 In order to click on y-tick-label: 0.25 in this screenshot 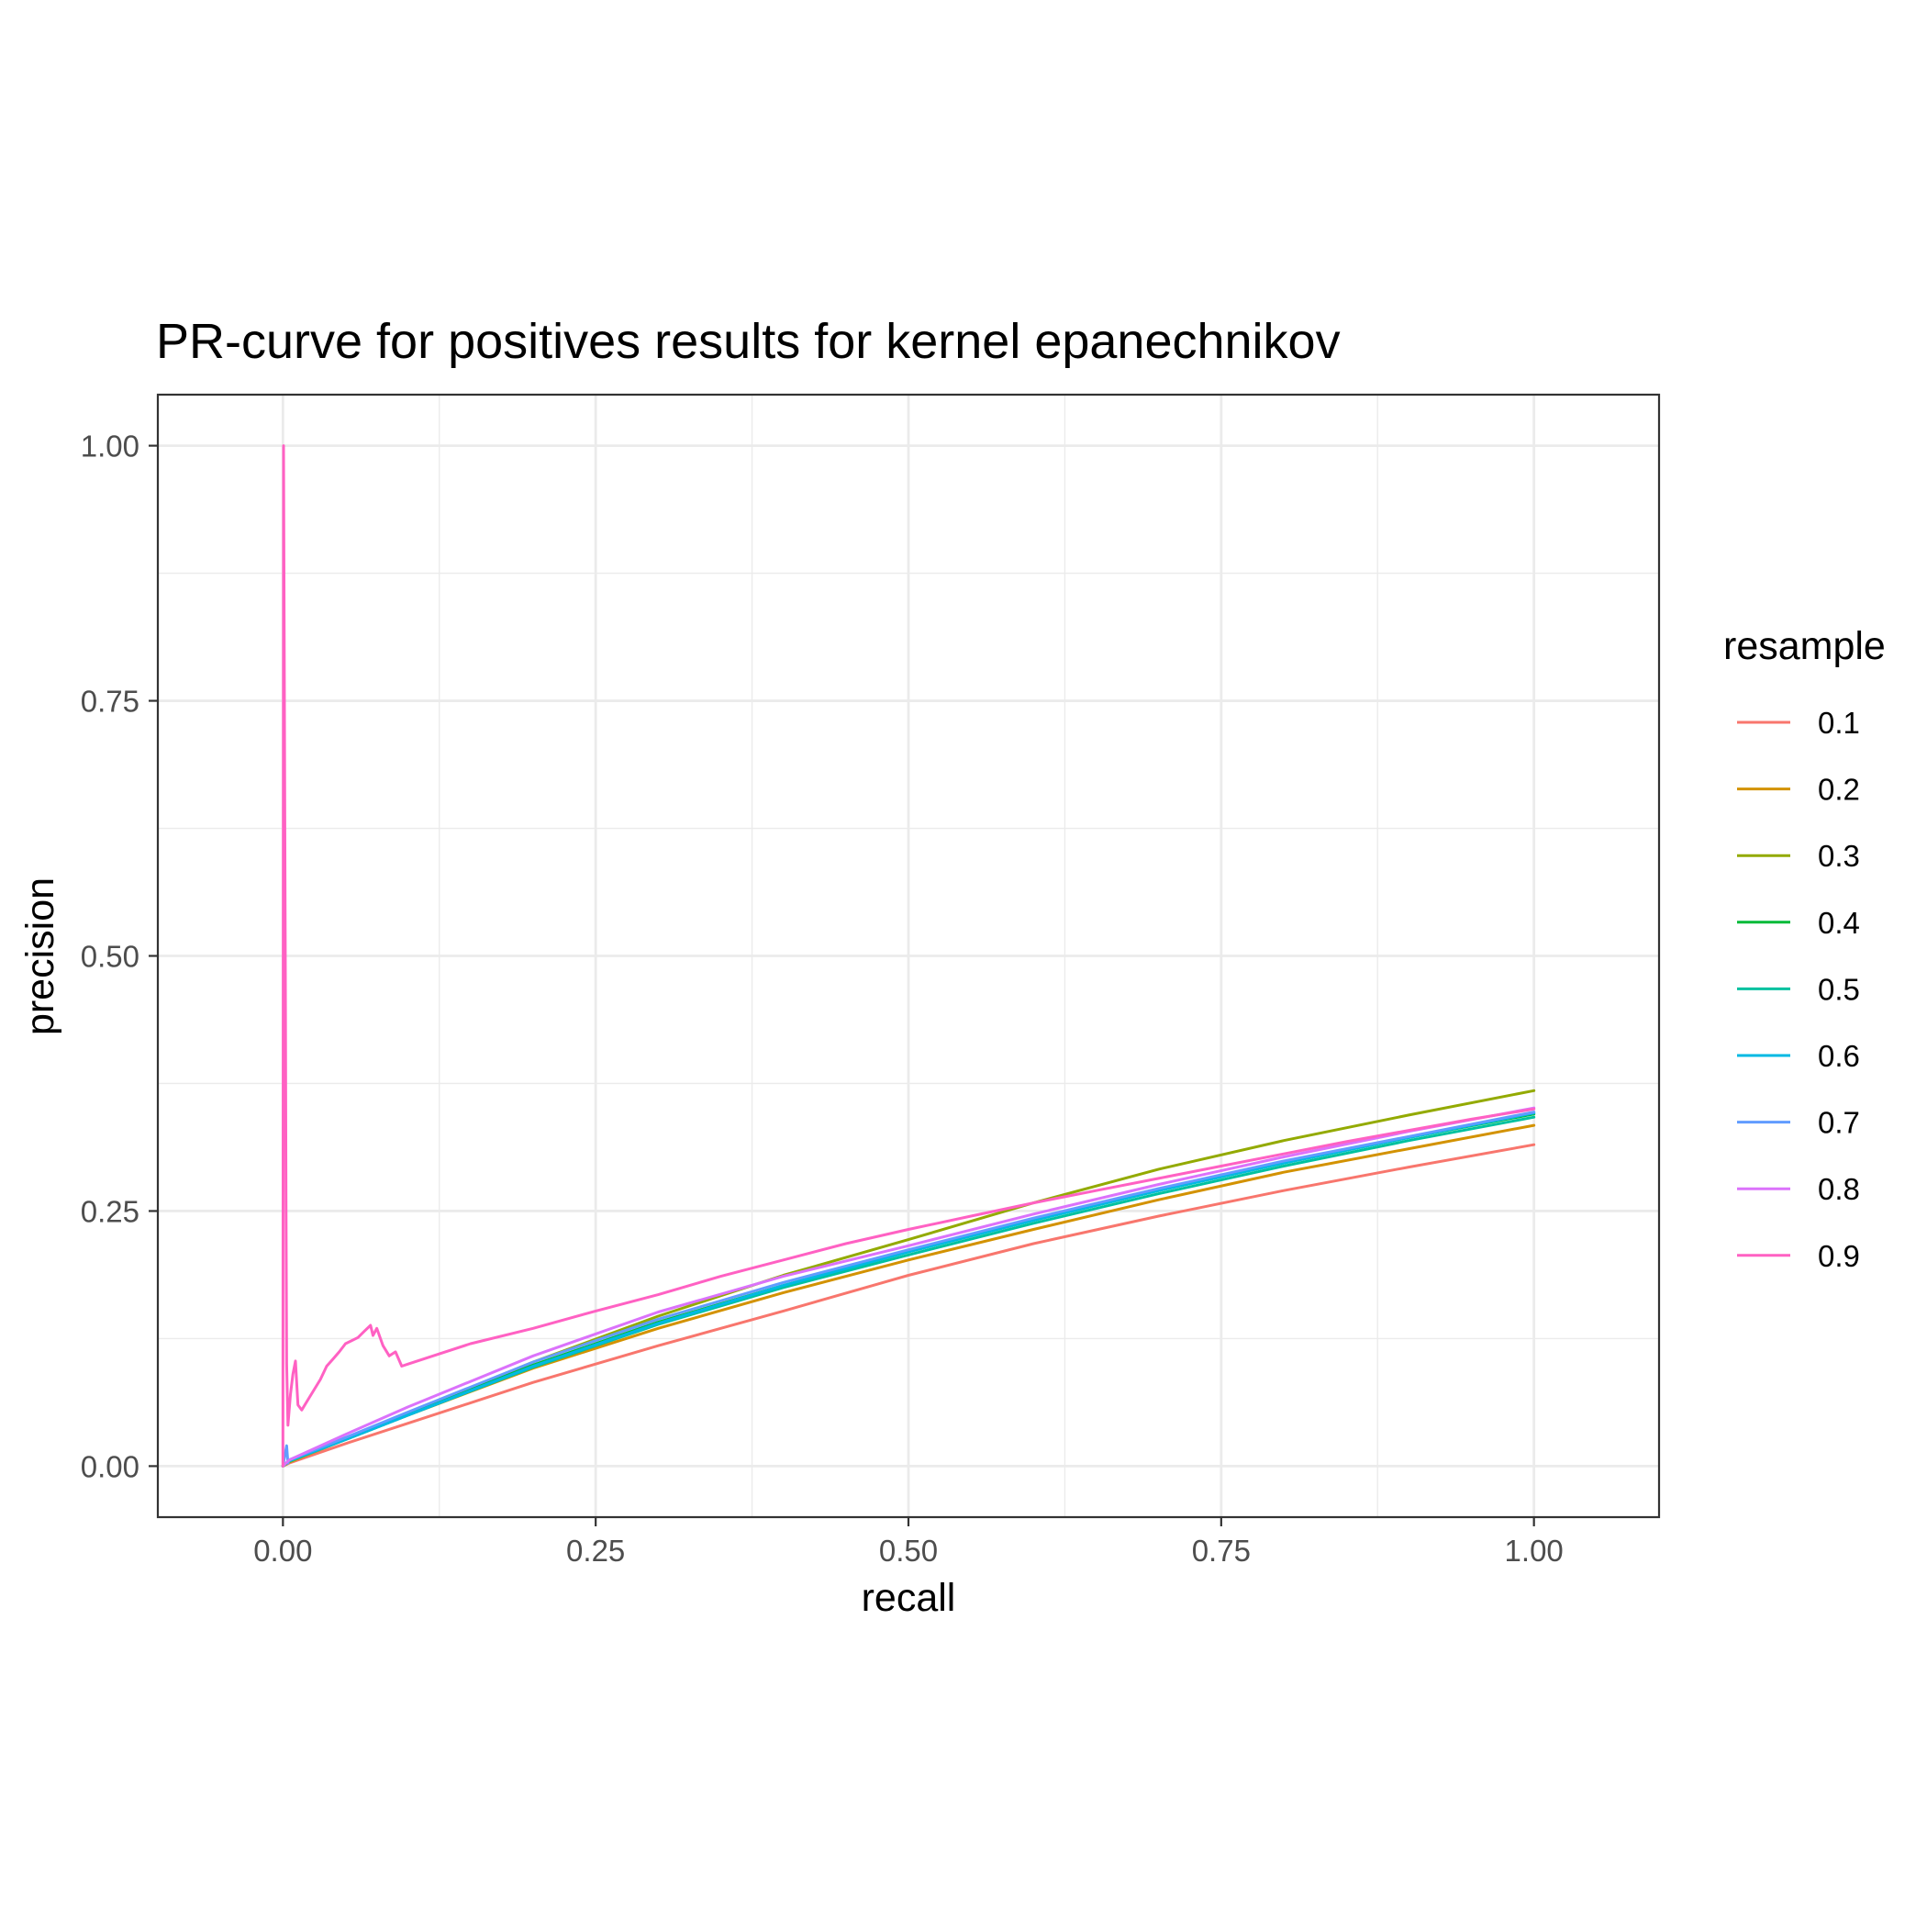, I will do `click(110, 1211)`.